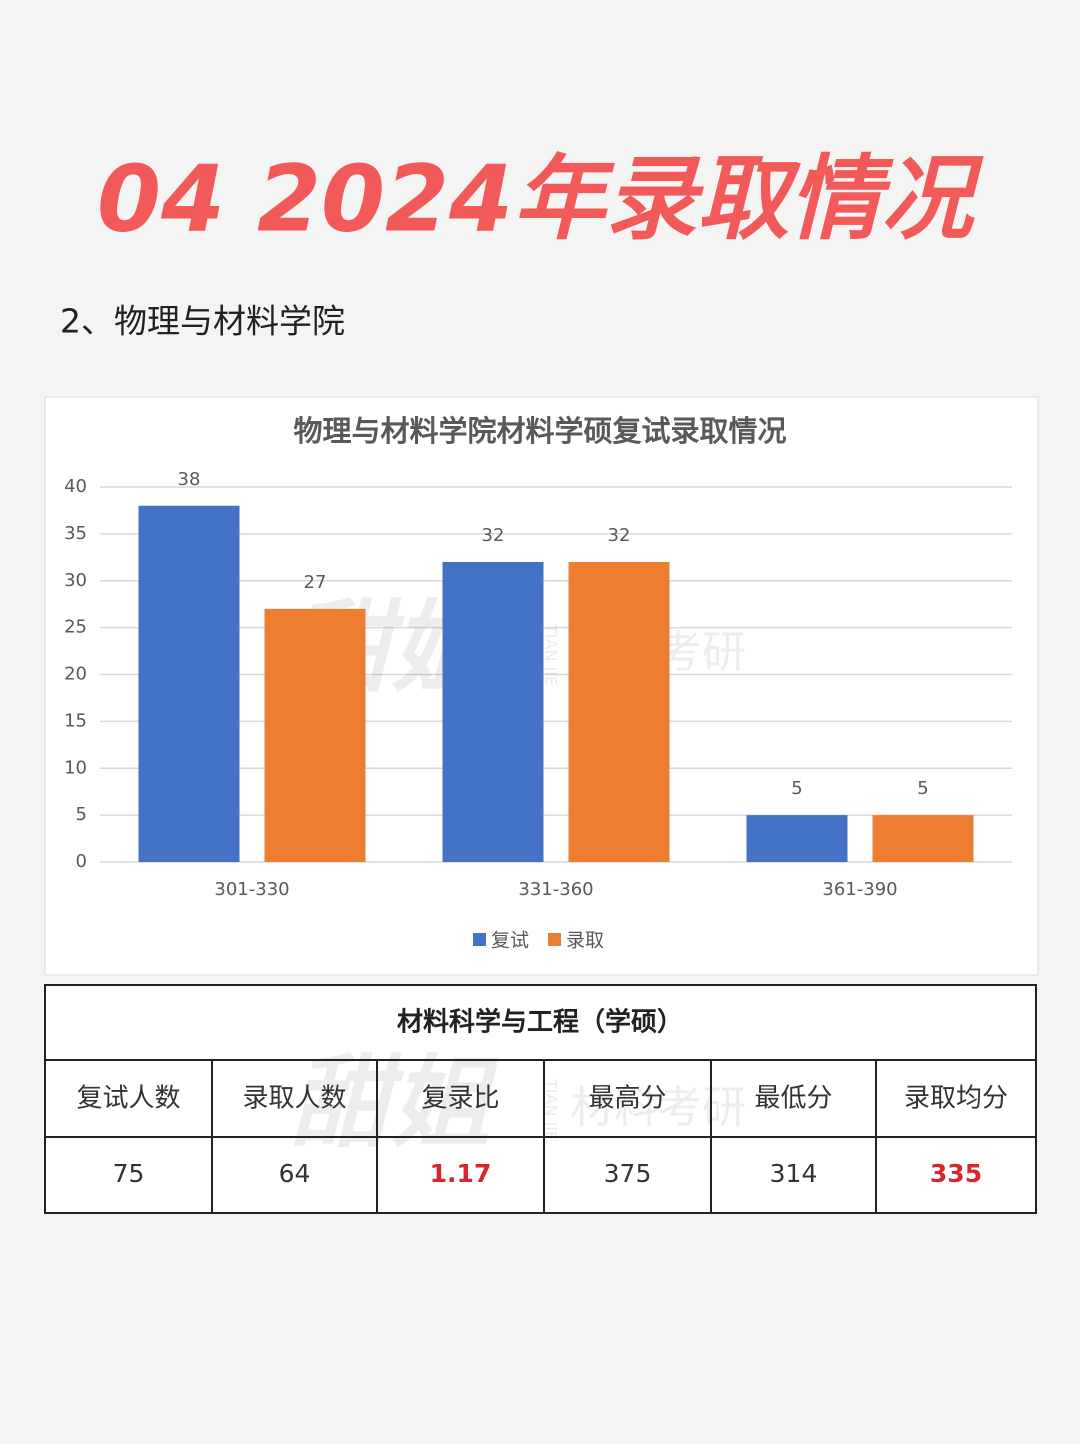 This screenshot has width=1080, height=1444. I want to click on table-header-cell: 录取人数, so click(294, 1099).